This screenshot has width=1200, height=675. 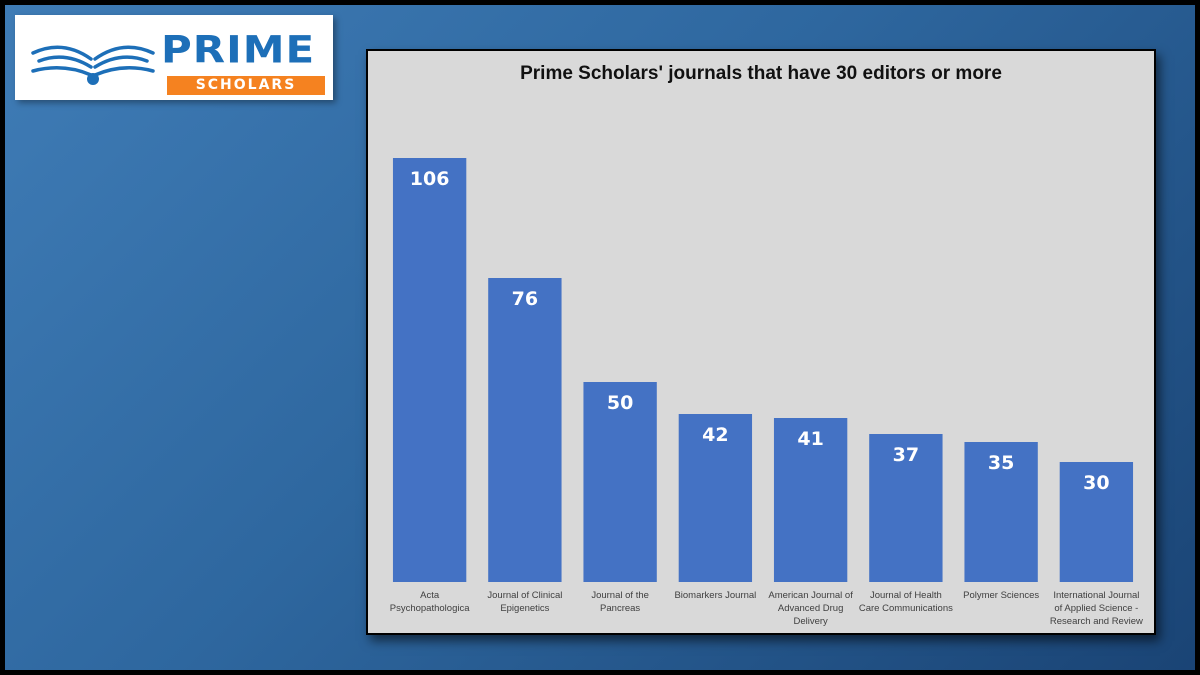 I want to click on category-label-4: American Journal of Advanced Drug Delivery, so click(x=810, y=608).